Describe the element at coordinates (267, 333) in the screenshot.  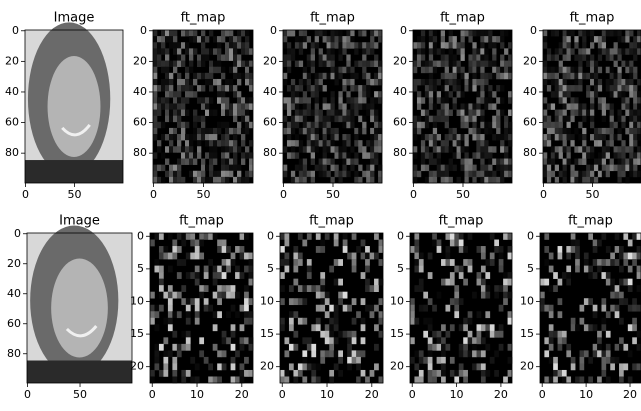
I see `y-tick-label: 15` at that location.